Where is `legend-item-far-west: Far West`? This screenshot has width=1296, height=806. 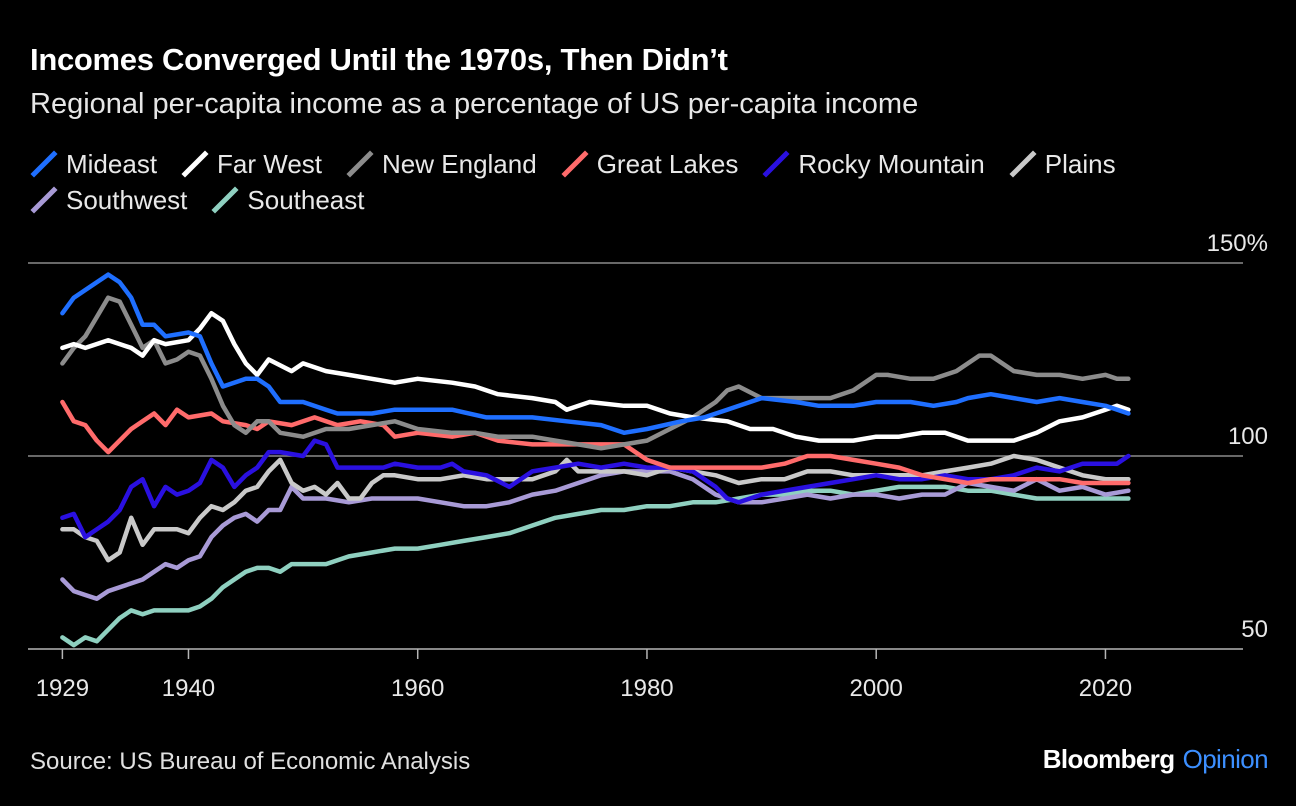 legend-item-far-west: Far West is located at coordinates (251, 164).